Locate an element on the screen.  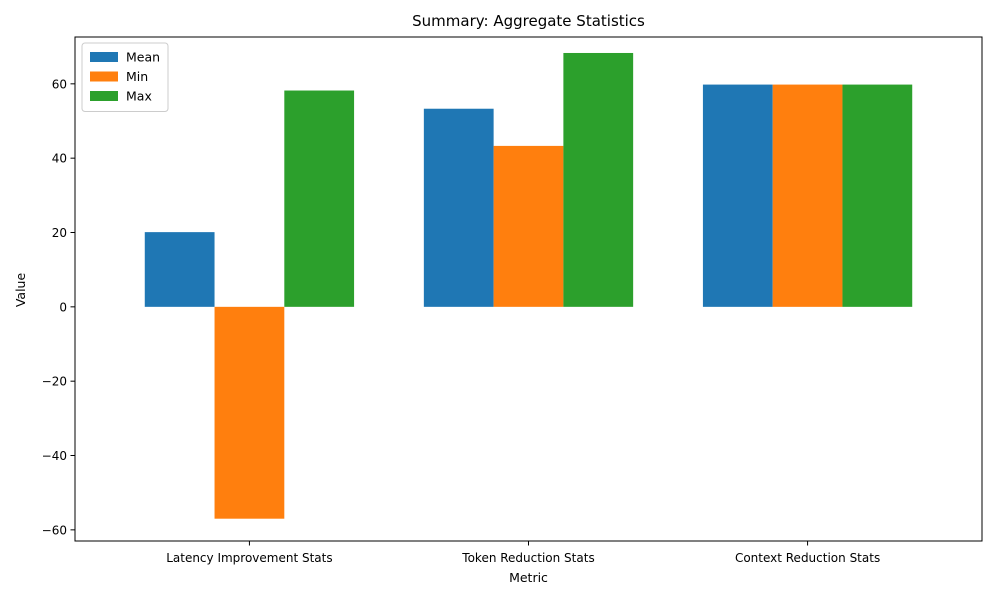
legend-label-min: Min is located at coordinates (137, 76).